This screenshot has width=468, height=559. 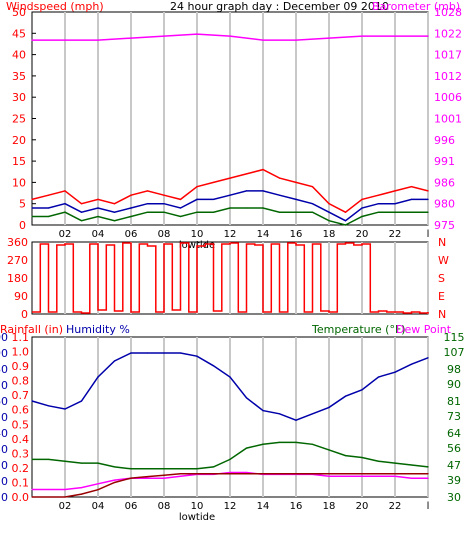 What do you see at coordinates (4, 401) in the screenshot?
I see `humidity-tick-label: 60` at bounding box center [4, 401].